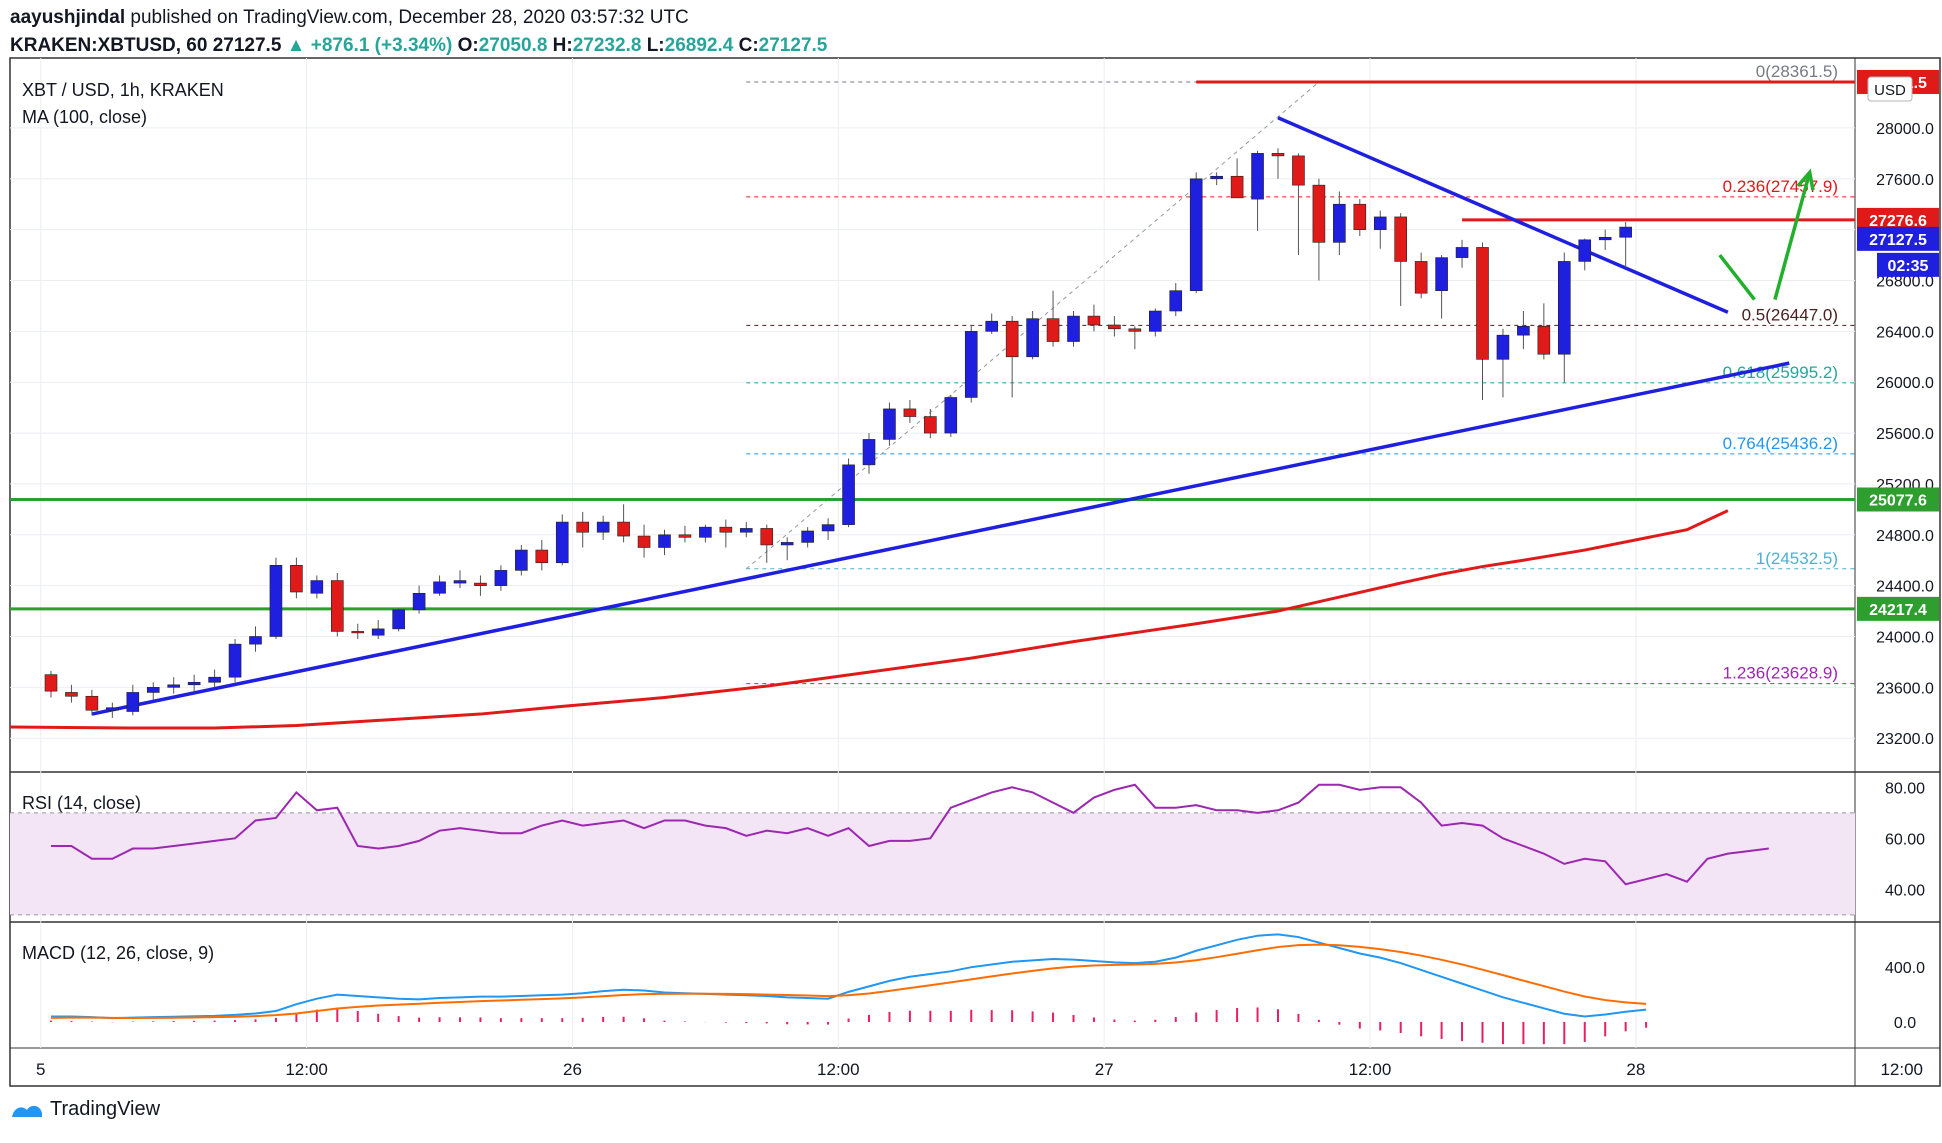 The height and width of the screenshot is (1143, 1942). What do you see at coordinates (40, 1069) in the screenshot?
I see `x-tick-label: 5` at bounding box center [40, 1069].